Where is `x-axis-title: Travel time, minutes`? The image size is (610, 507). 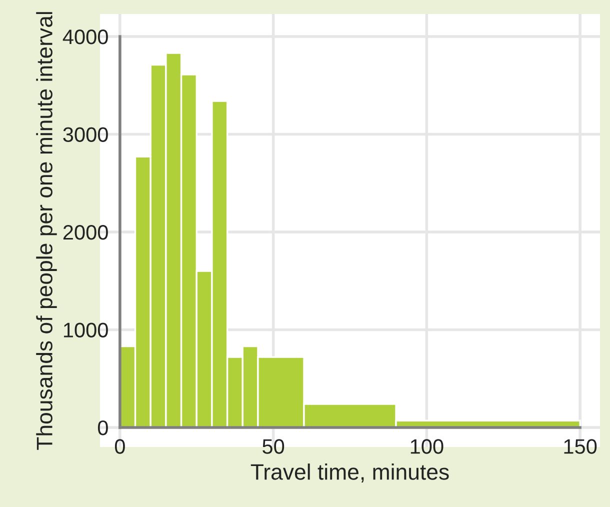
x-axis-title: Travel time, minutes is located at coordinates (349, 473).